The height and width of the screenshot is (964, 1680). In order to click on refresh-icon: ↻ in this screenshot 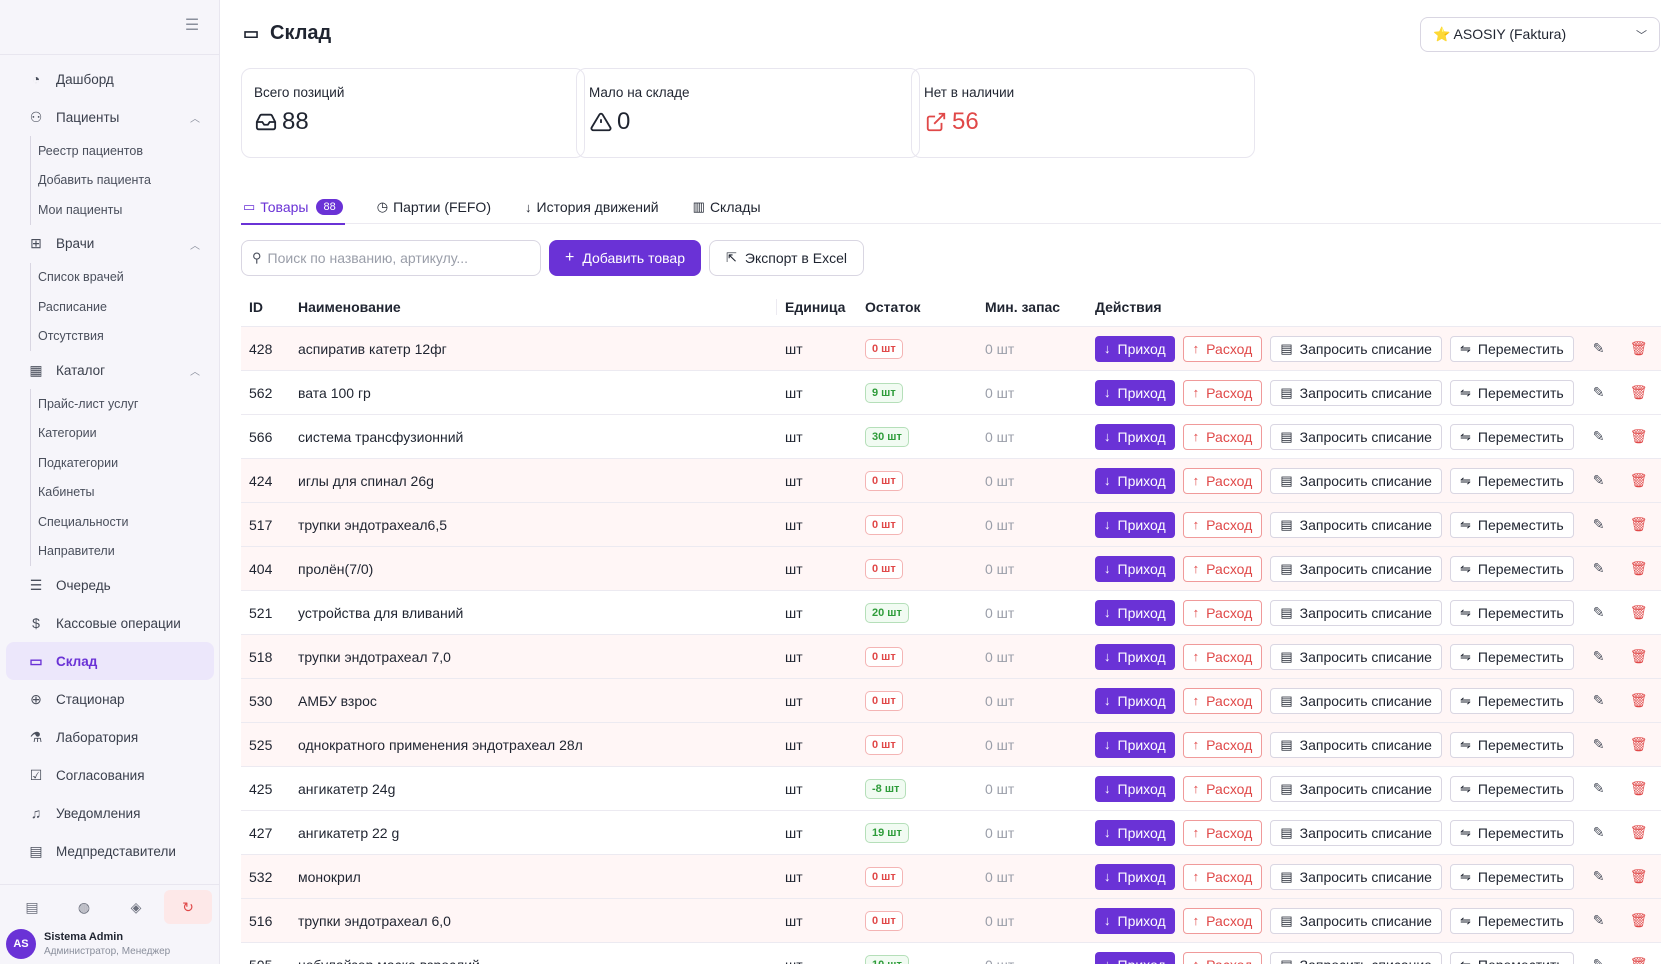, I will do `click(188, 907)`.